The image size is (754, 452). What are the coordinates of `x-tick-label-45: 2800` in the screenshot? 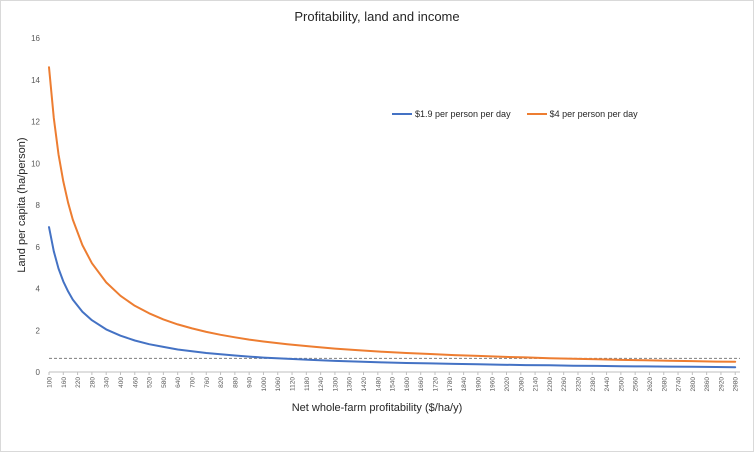 It's located at (693, 384).